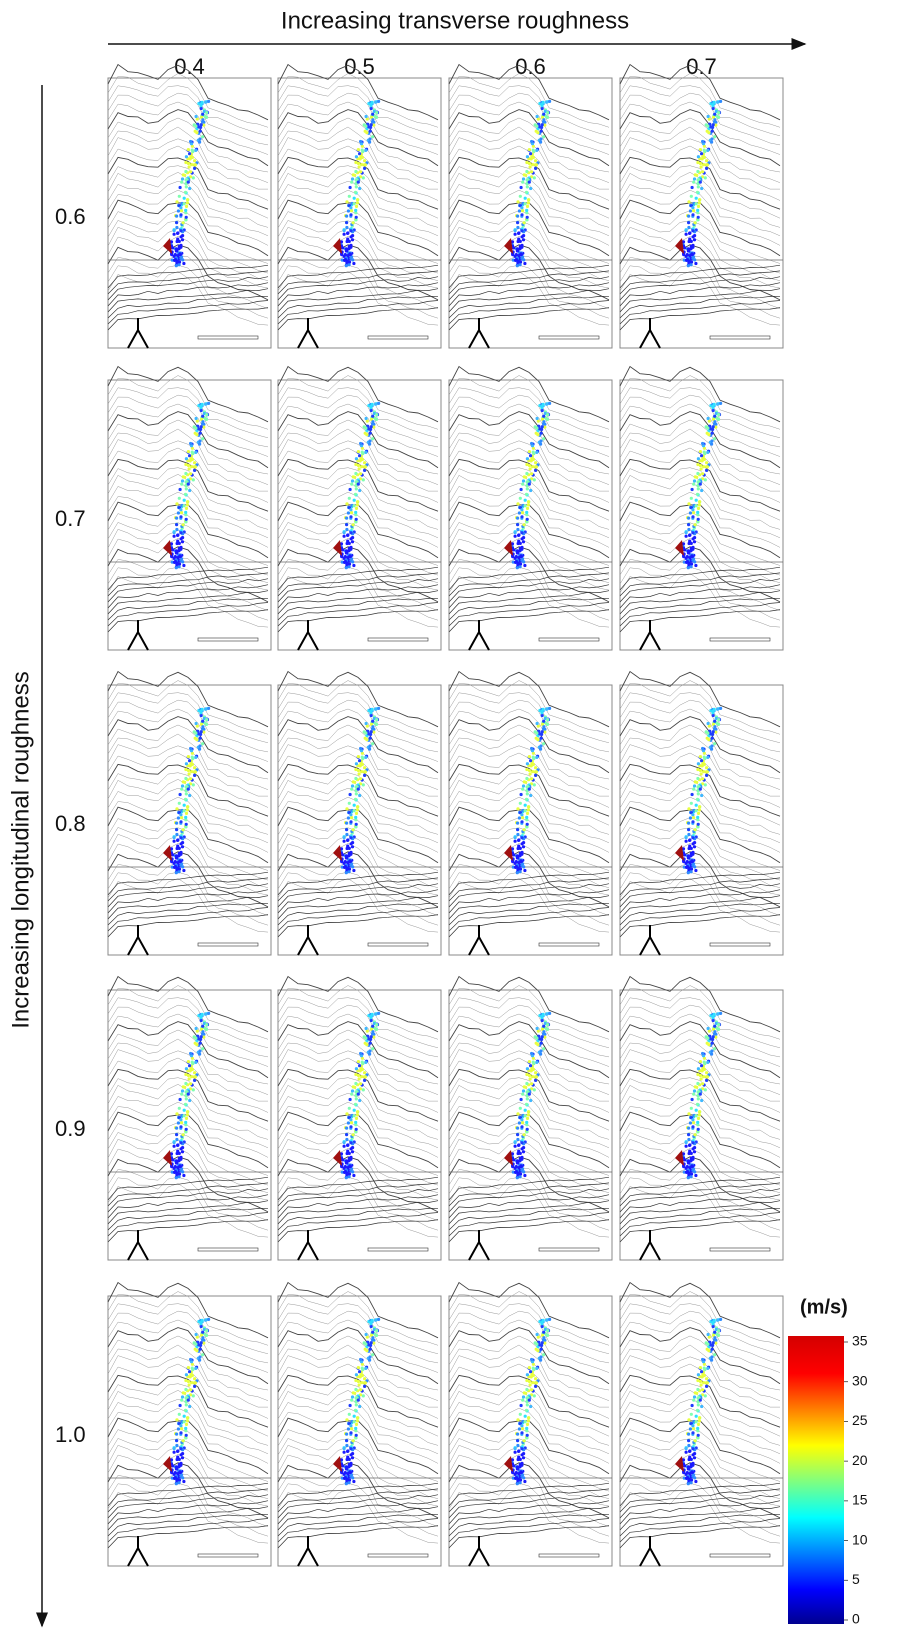 The height and width of the screenshot is (1637, 910). Describe the element at coordinates (860, 1500) in the screenshot. I see `colorbar-tick-label: 15` at that location.